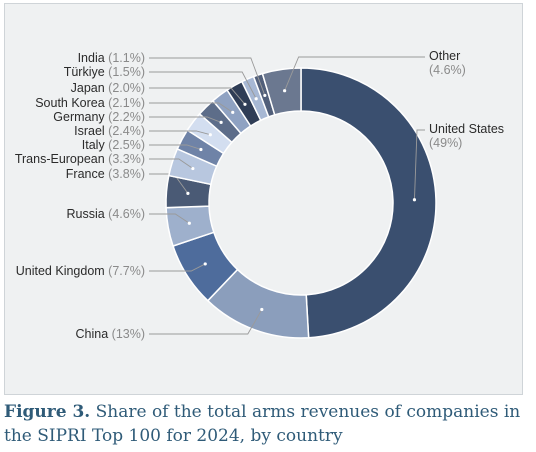 The image size is (536, 452). What do you see at coordinates (91, 131) in the screenshot?
I see `label-name-israel: Israel` at bounding box center [91, 131].